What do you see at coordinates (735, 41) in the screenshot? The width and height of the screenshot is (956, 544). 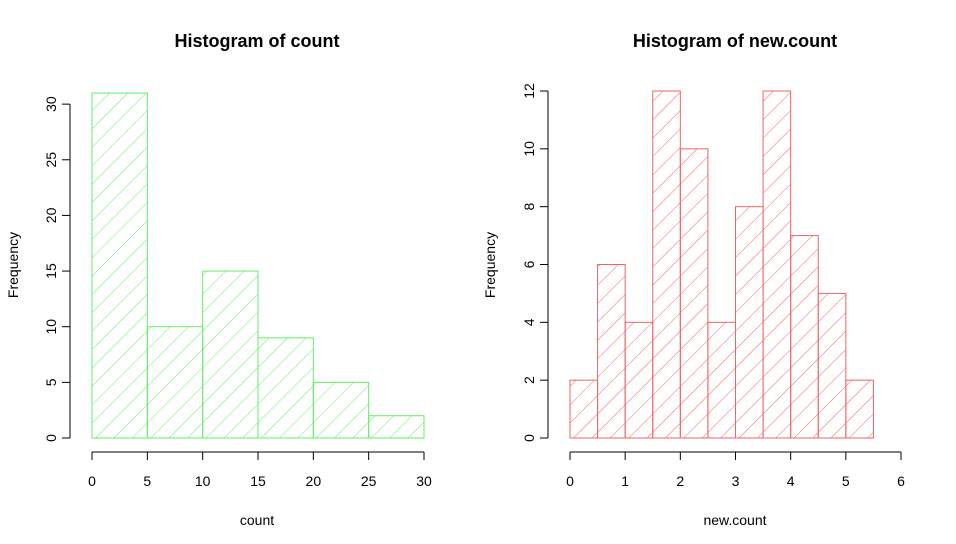 I see `chart-title: Histogram of new.count` at bounding box center [735, 41].